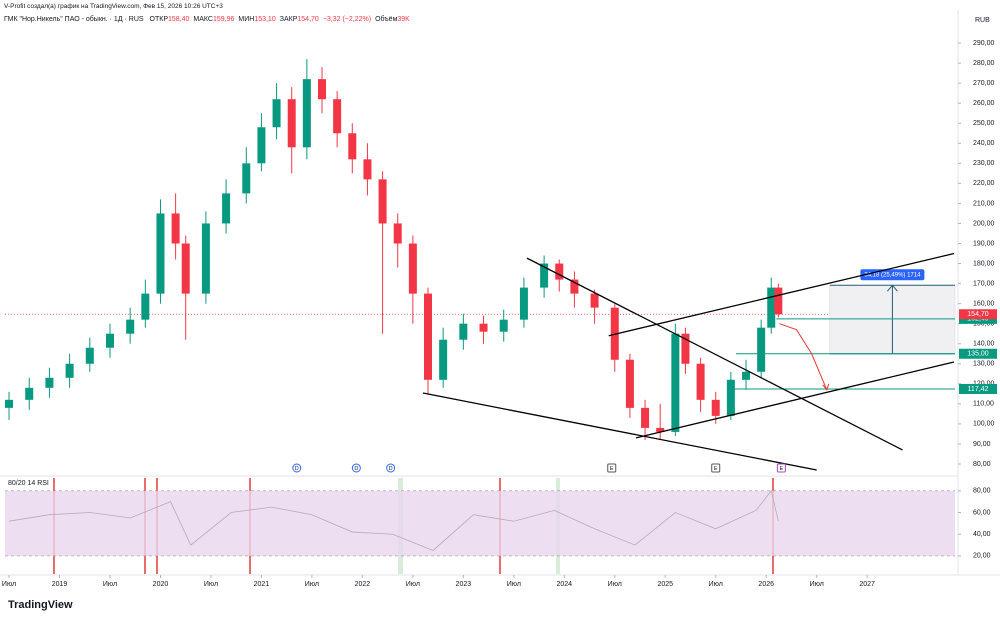 The height and width of the screenshot is (620, 1000). Describe the element at coordinates (982, 464) in the screenshot. I see `y-tick-label: 80,00` at that location.